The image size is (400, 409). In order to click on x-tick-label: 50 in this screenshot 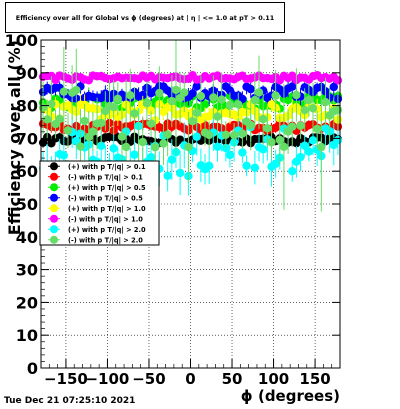, I will do `click(232, 379)`.